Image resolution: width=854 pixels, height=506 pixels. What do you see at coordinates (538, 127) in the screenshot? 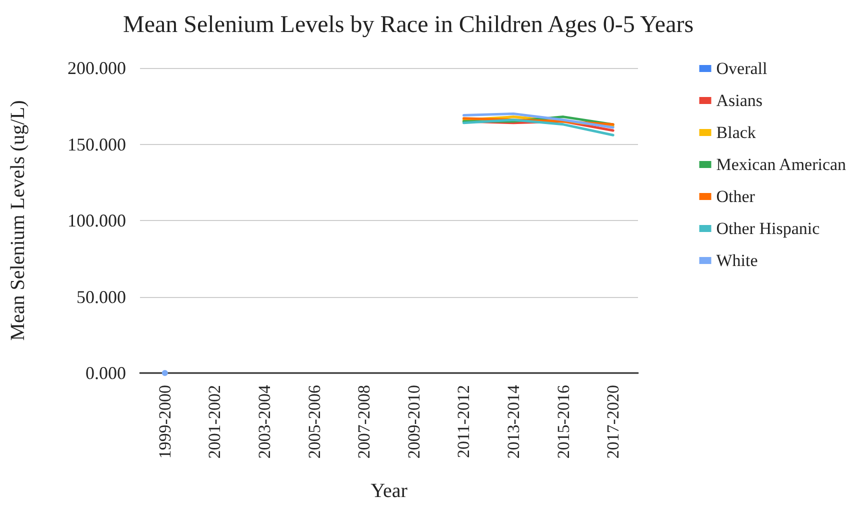
I see `line-series` at bounding box center [538, 127].